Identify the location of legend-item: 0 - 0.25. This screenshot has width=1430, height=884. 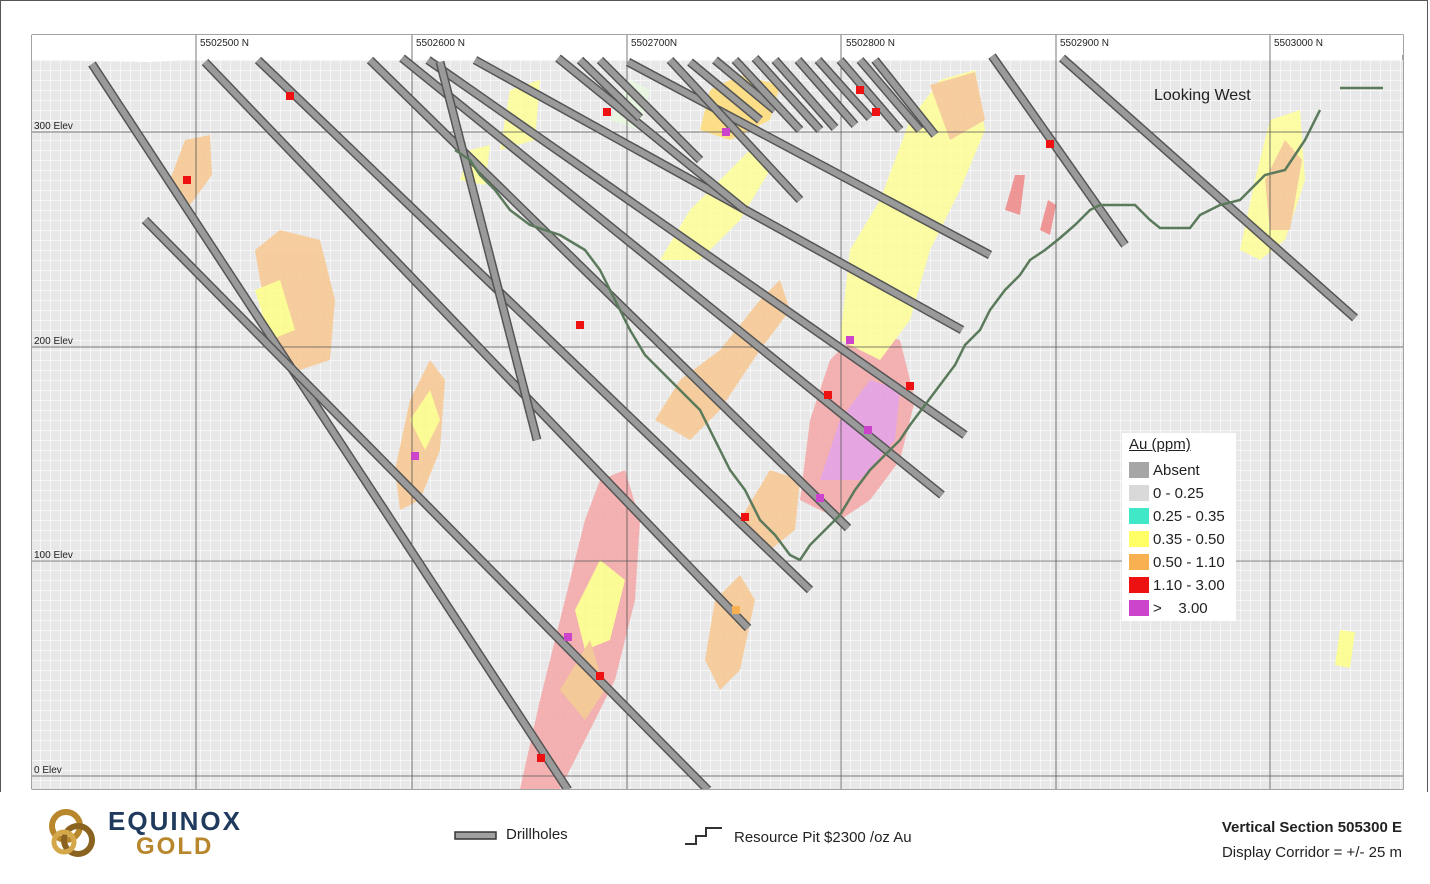
(1166, 493).